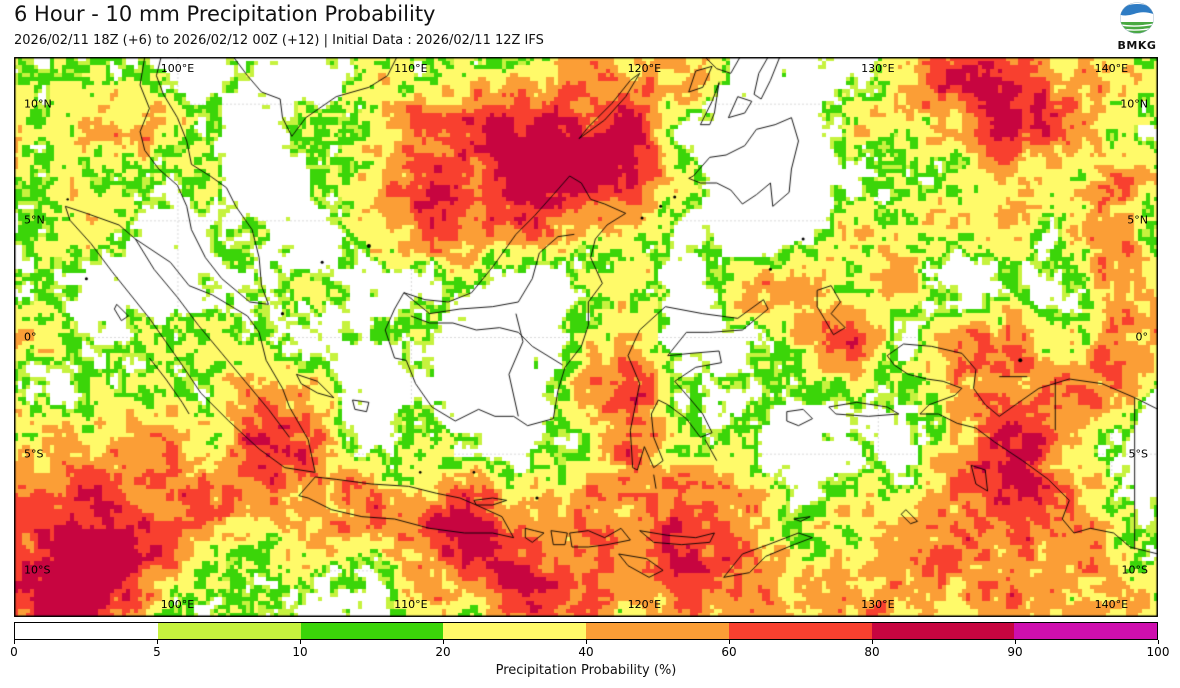 This screenshot has height=688, width=1180. What do you see at coordinates (443, 652) in the screenshot?
I see `colorbar-tick-label: 20` at bounding box center [443, 652].